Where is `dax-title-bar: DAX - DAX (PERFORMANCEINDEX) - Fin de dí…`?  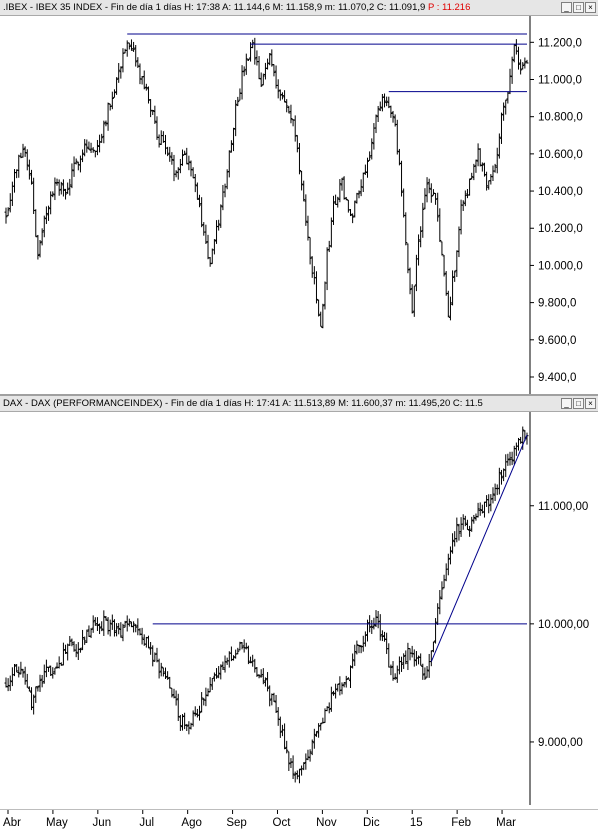 dax-title-bar: DAX - DAX (PERFORMANCEINDEX) - Fin de dí… is located at coordinates (299, 404).